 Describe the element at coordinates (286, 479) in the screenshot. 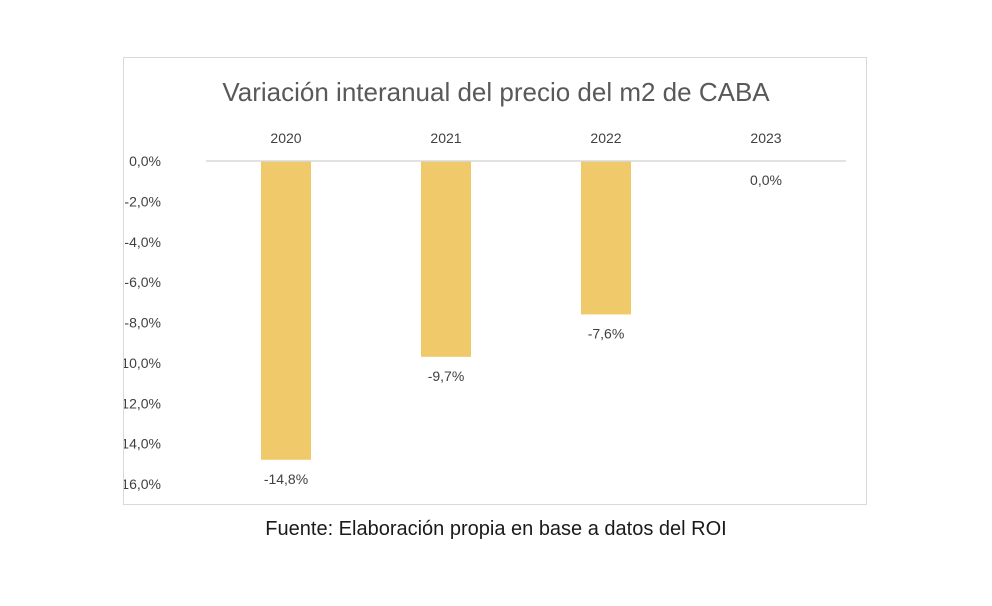

I see `data-label: -14,8%` at that location.